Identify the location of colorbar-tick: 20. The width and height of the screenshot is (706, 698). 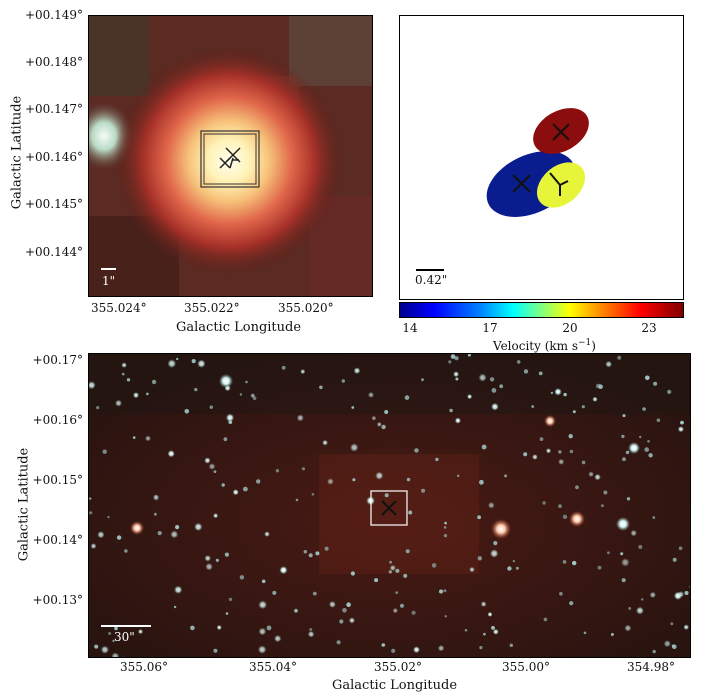
(570, 328).